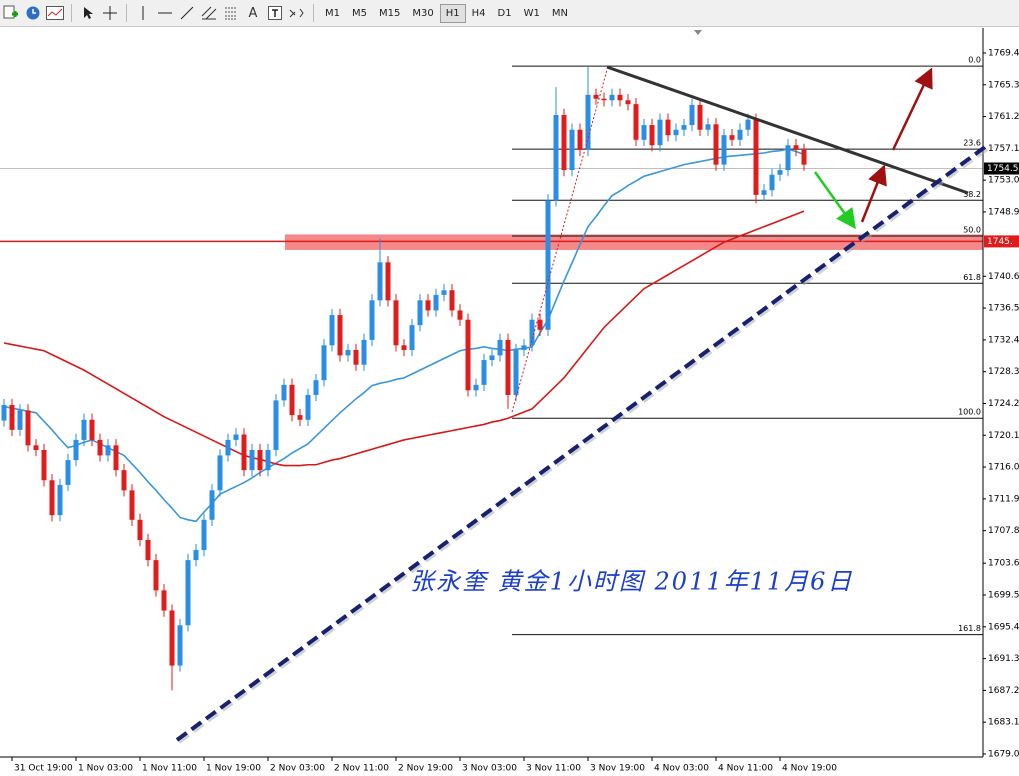  Describe the element at coordinates (1003, 53) in the screenshot. I see `y-tick-label: 1769.40` at that location.